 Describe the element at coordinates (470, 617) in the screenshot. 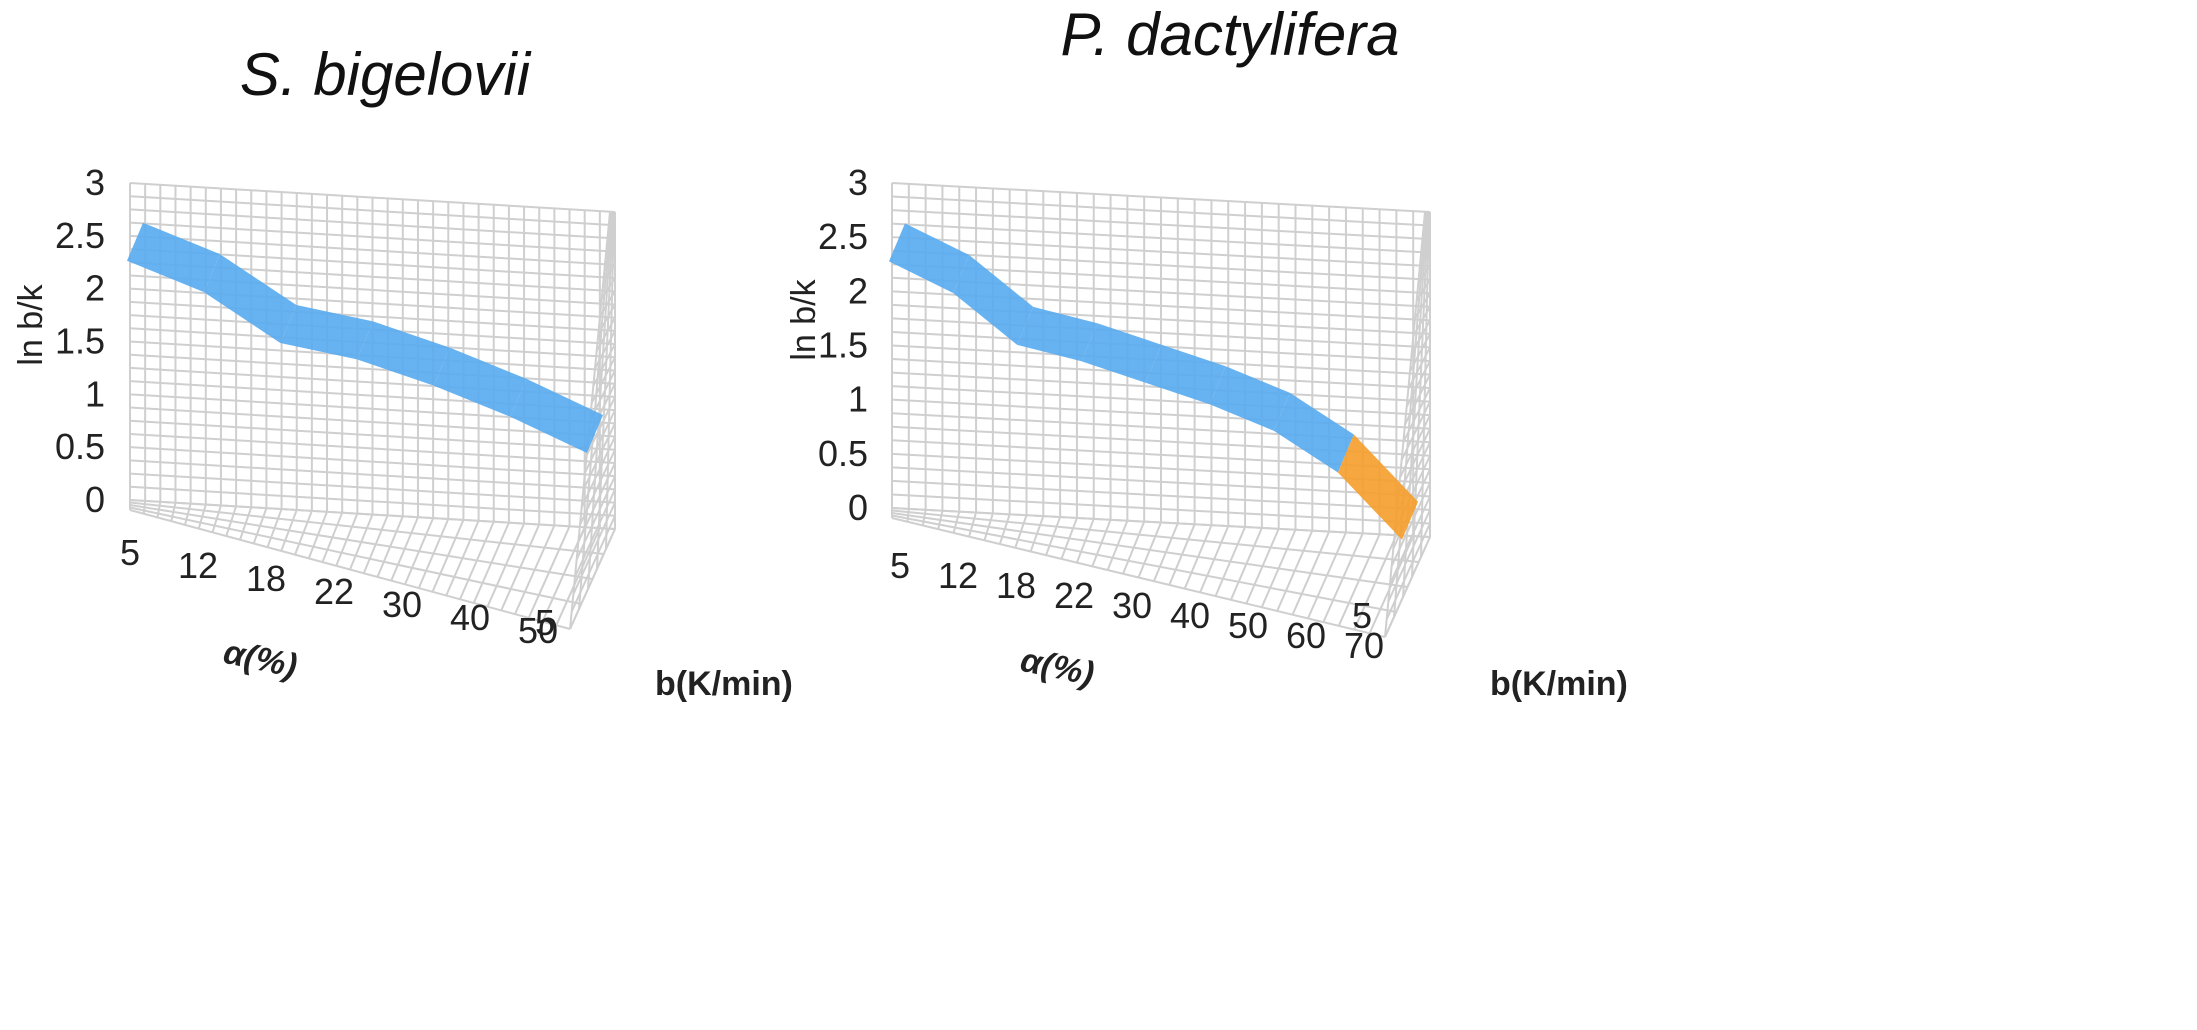

I see `x-tick-label: 40` at that location.